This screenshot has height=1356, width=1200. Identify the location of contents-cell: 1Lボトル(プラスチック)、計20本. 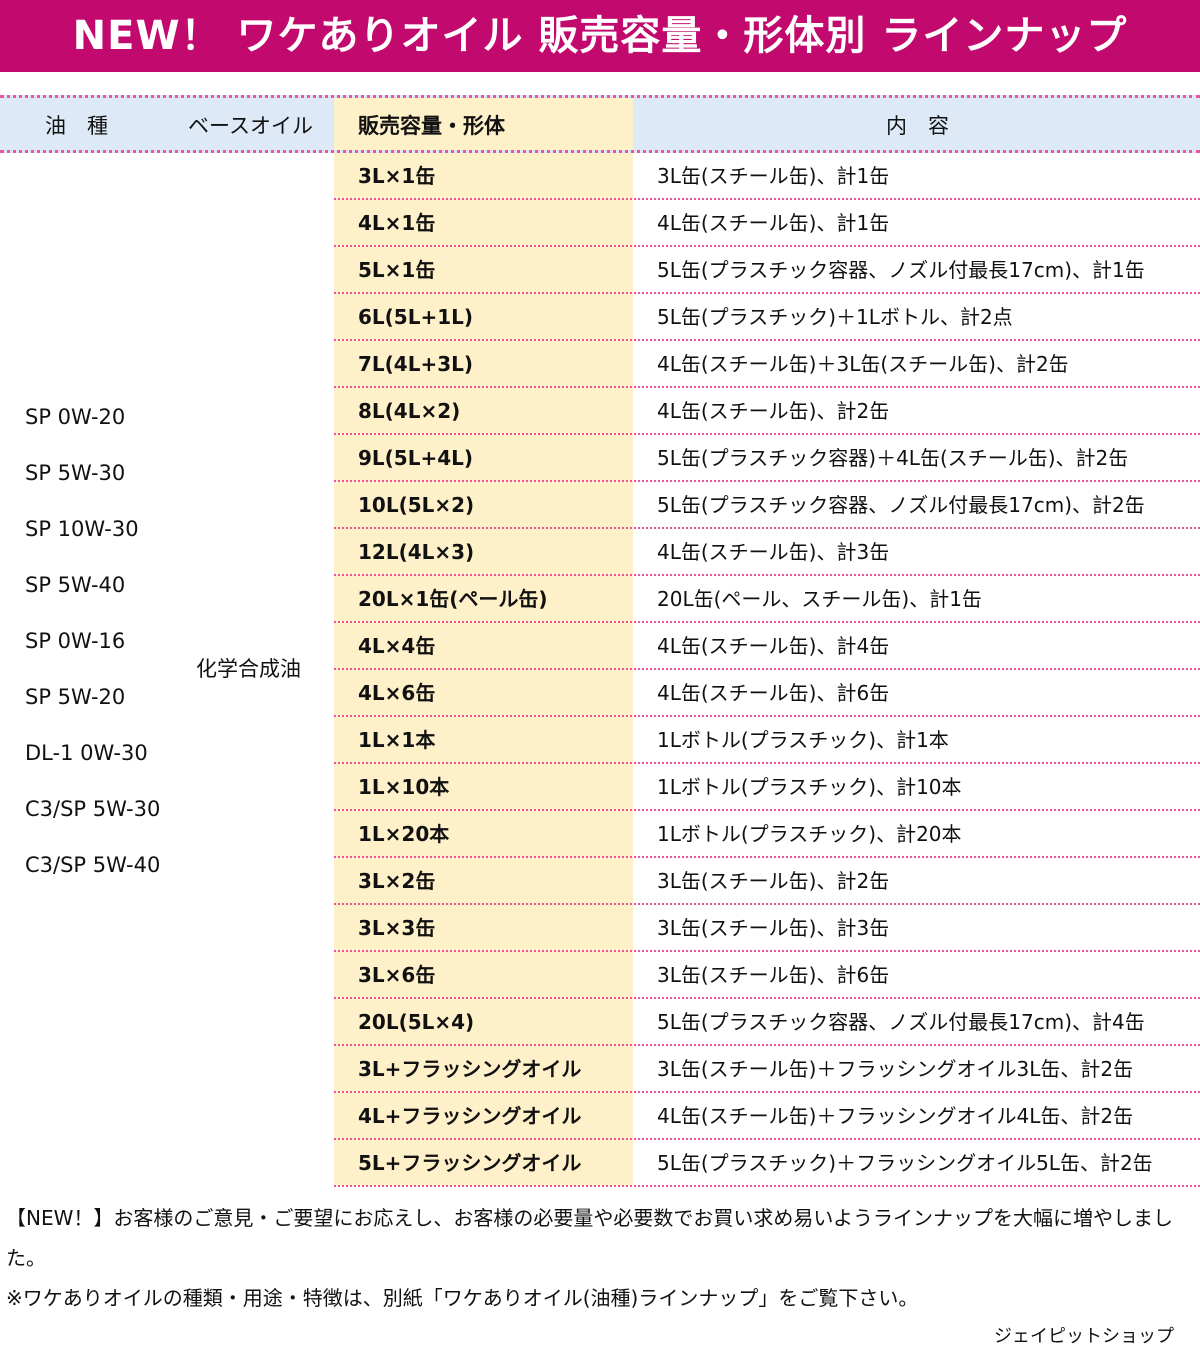
(809, 834).